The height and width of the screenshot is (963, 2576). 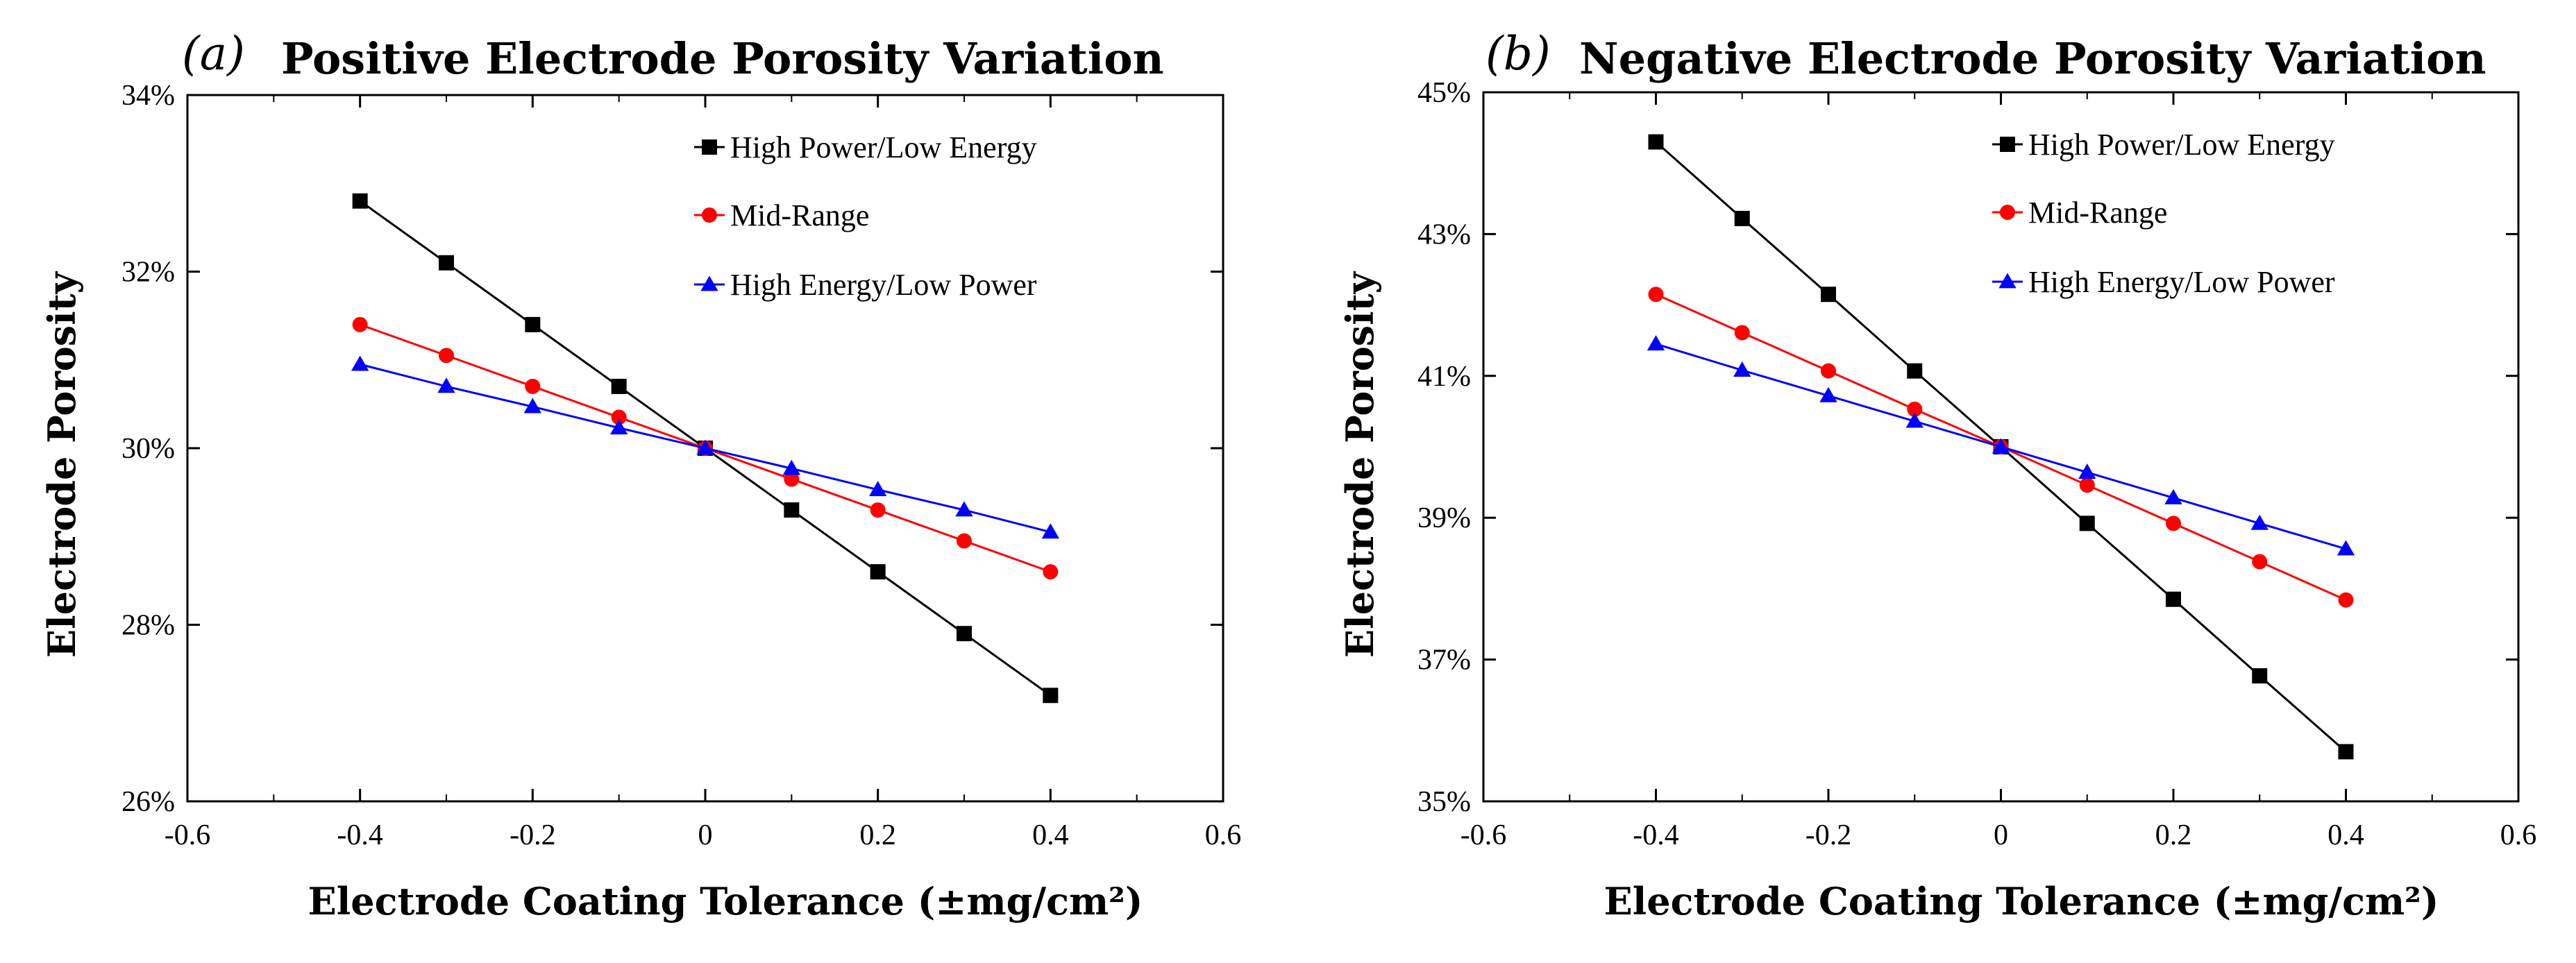 I want to click on panel-b-legend-label-high-power: High Power/Low Energy, so click(x=2181, y=145).